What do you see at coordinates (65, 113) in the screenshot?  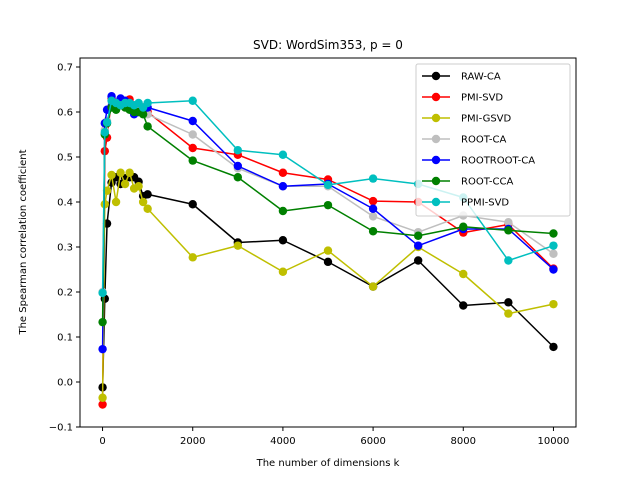 I see `y-tick-label: 0.6` at bounding box center [65, 113].